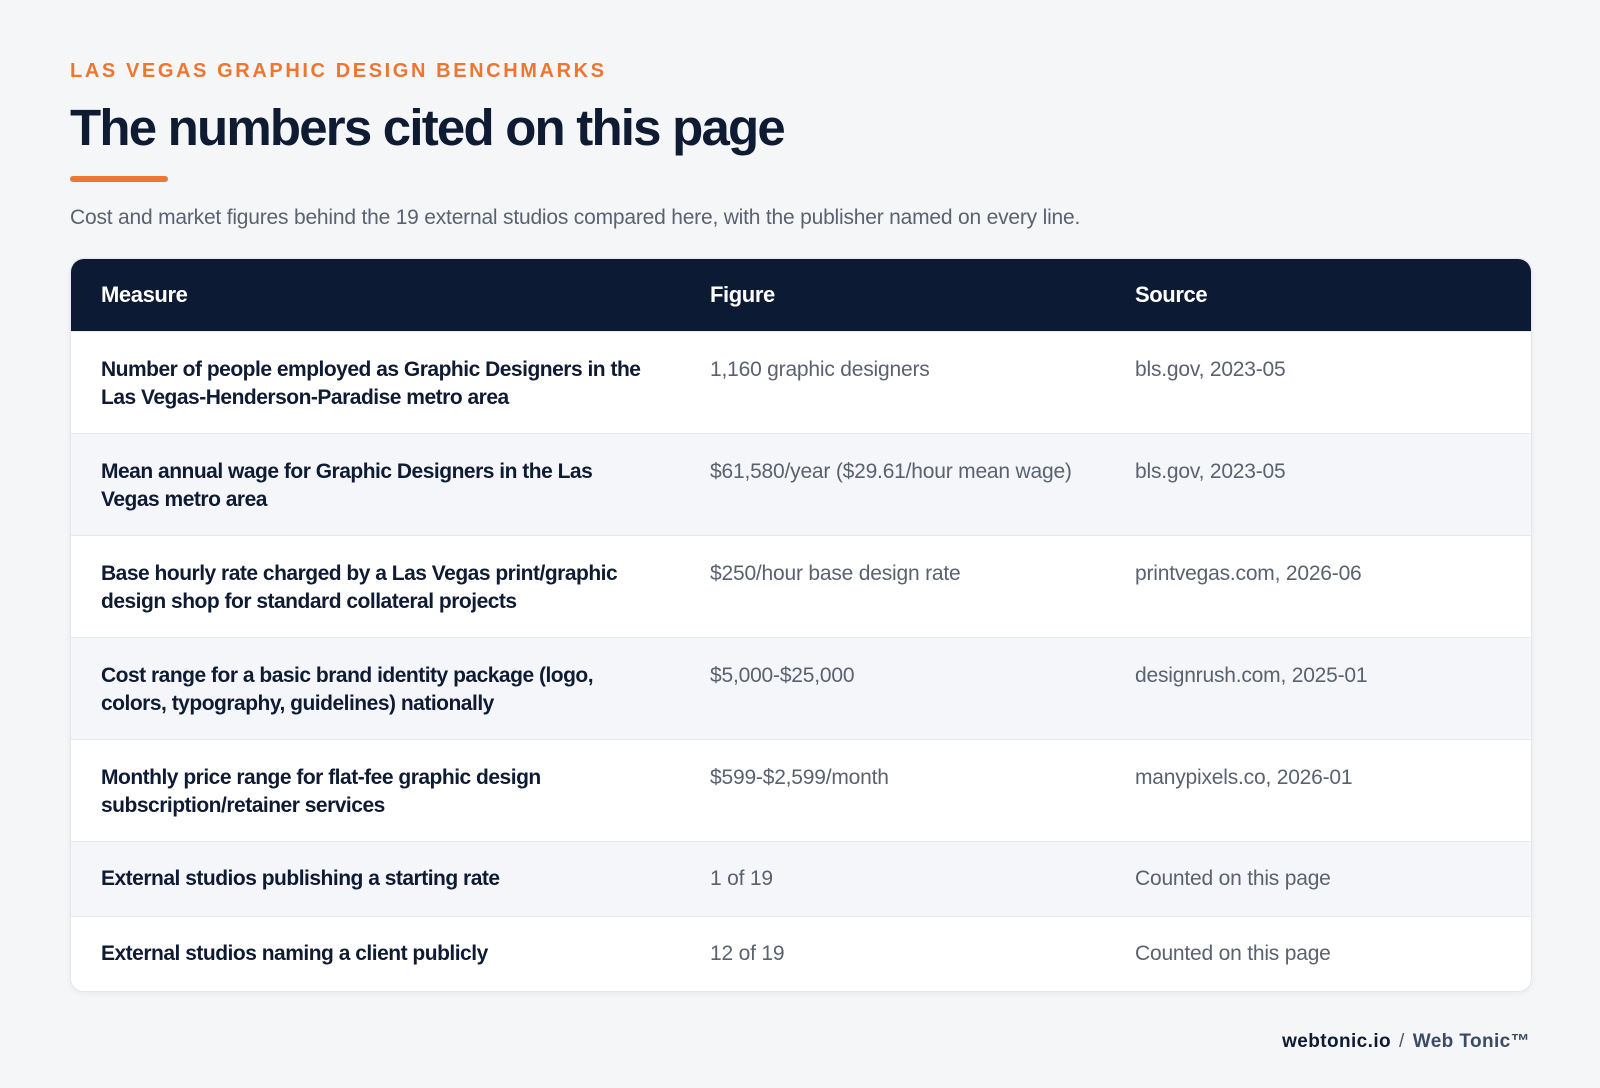 The height and width of the screenshot is (1088, 1600). I want to click on source-cell: designrush.com, 2025-01, so click(1251, 675).